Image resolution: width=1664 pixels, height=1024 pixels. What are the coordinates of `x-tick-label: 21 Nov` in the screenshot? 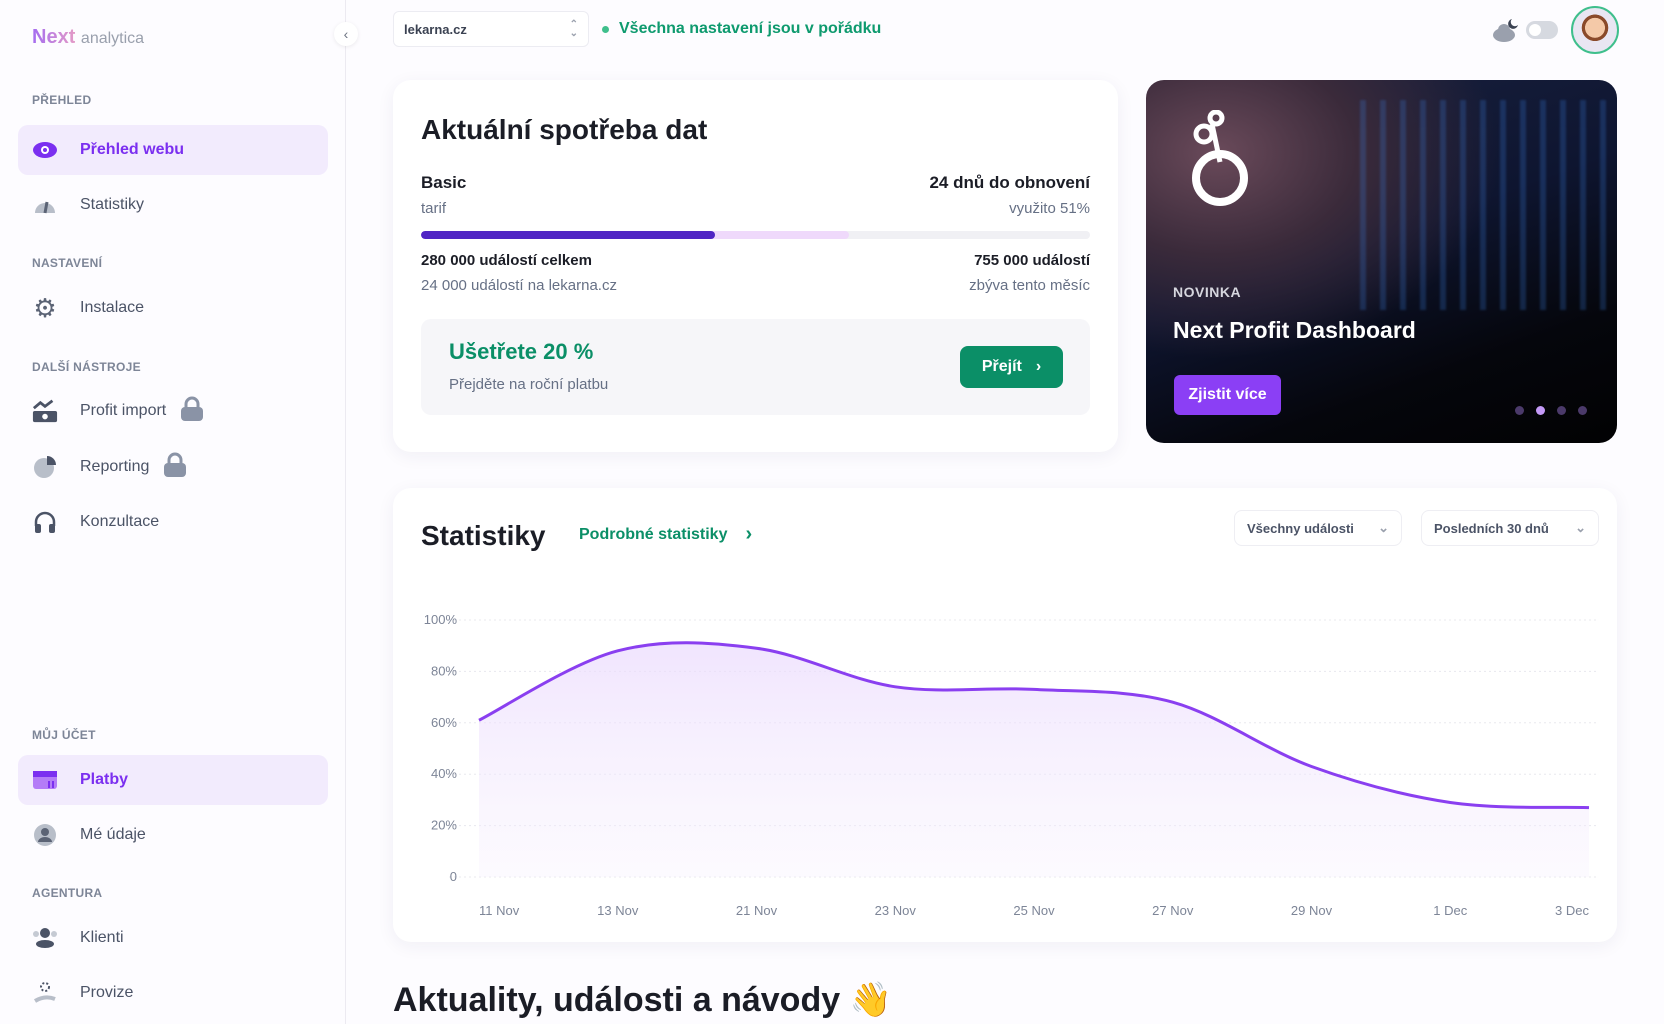 It's located at (757, 910).